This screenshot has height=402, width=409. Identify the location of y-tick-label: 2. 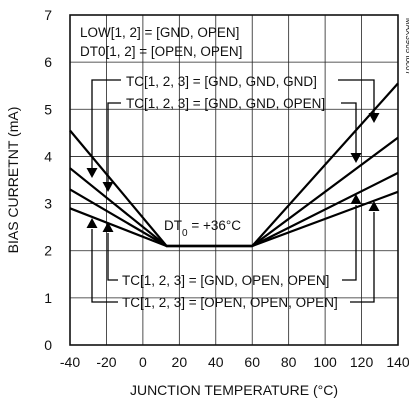
(48, 251).